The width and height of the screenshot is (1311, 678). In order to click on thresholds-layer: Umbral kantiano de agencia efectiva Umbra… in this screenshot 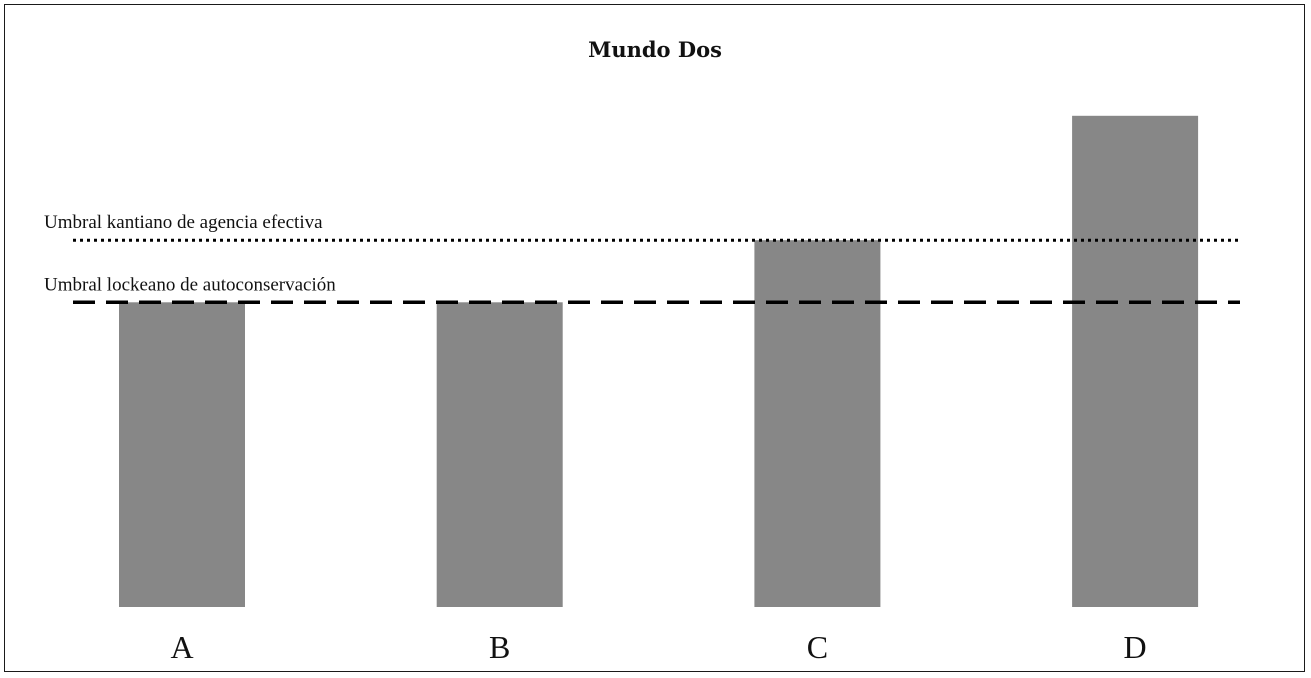, I will do `click(642, 258)`.